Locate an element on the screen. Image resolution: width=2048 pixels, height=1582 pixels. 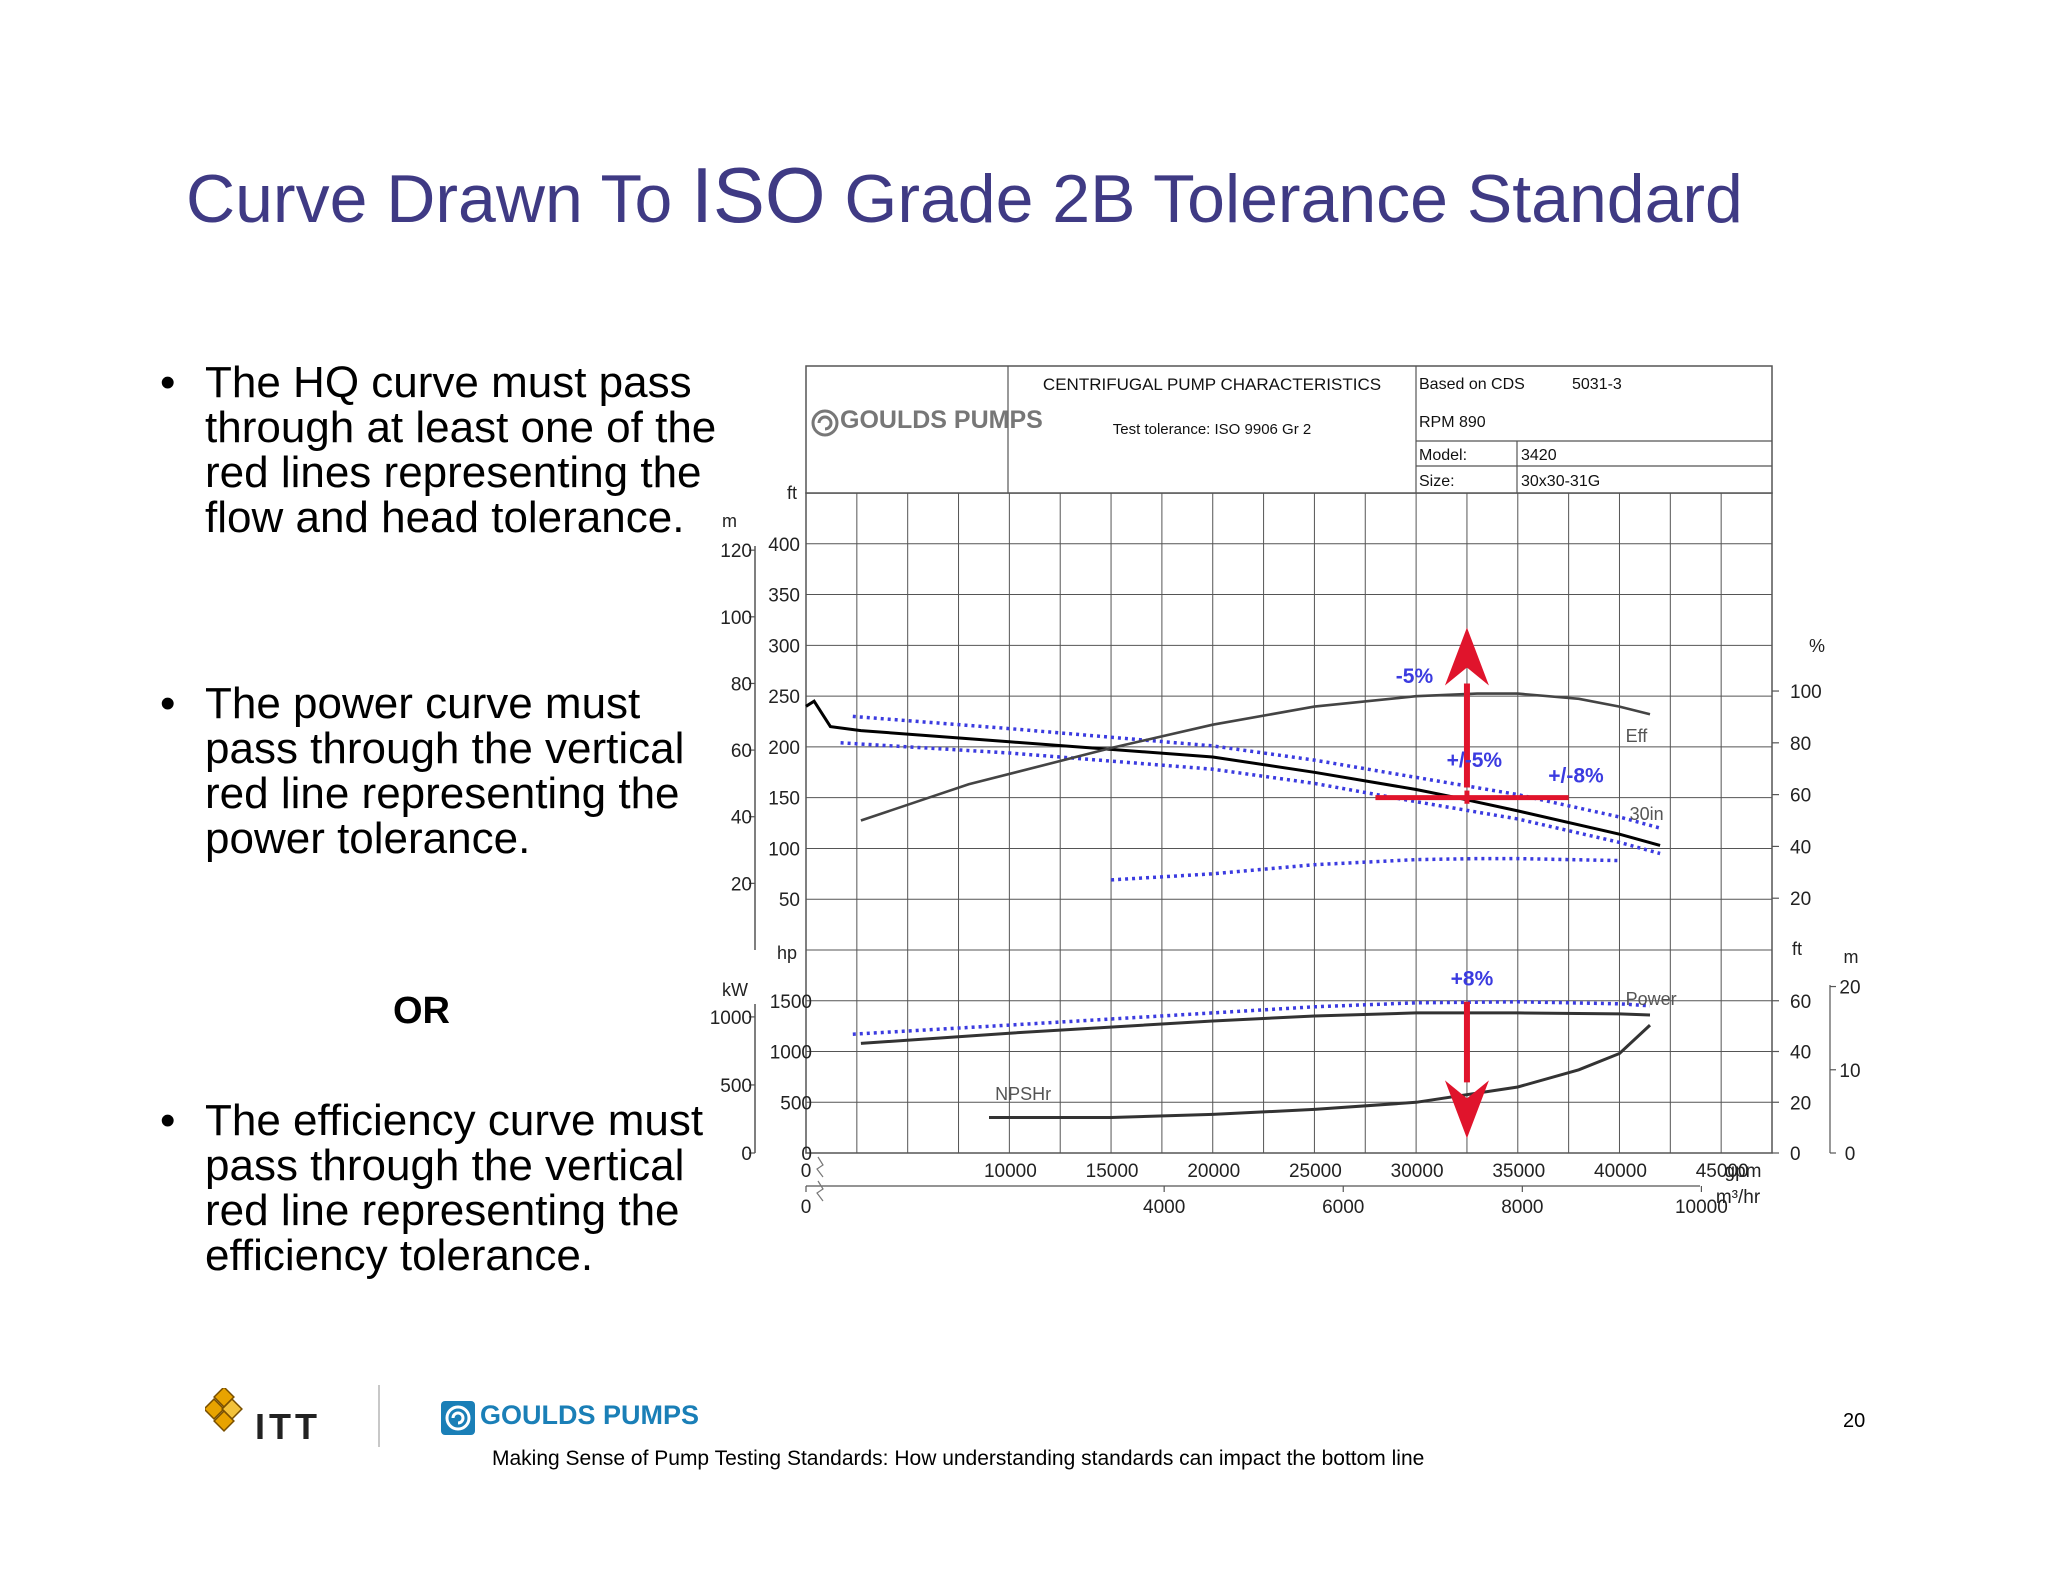
tick-label-m-right: 20 is located at coordinates (1849, 988).